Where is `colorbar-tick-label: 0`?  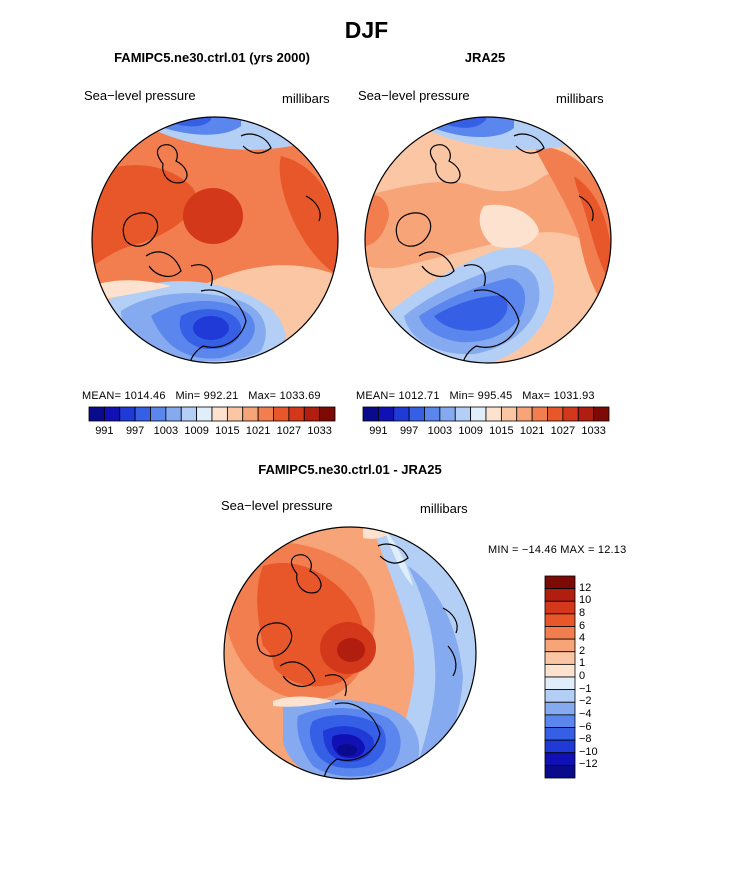 colorbar-tick-label: 0 is located at coordinates (582, 676).